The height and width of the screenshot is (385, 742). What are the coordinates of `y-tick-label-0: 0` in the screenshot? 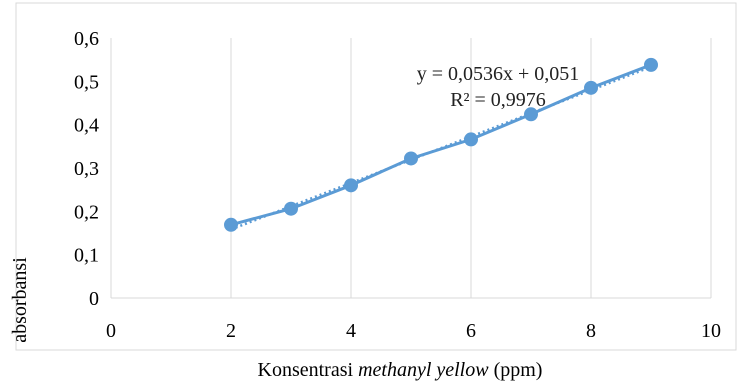 It's located at (94, 299).